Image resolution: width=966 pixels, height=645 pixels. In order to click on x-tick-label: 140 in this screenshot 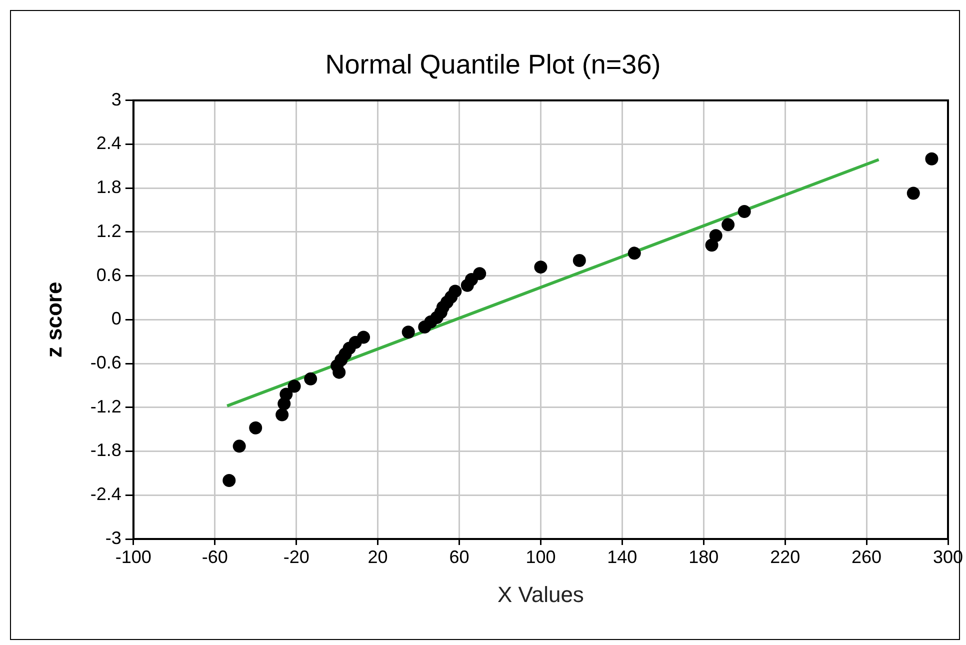, I will do `click(622, 556)`.